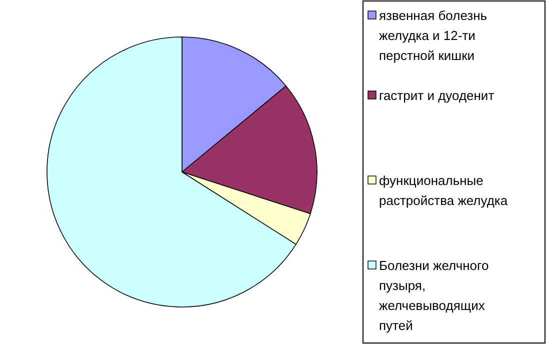 The width and height of the screenshot is (552, 344). Describe the element at coordinates (443, 190) in the screenshot. I see `legend-label: функциональные растройства желудка` at that location.